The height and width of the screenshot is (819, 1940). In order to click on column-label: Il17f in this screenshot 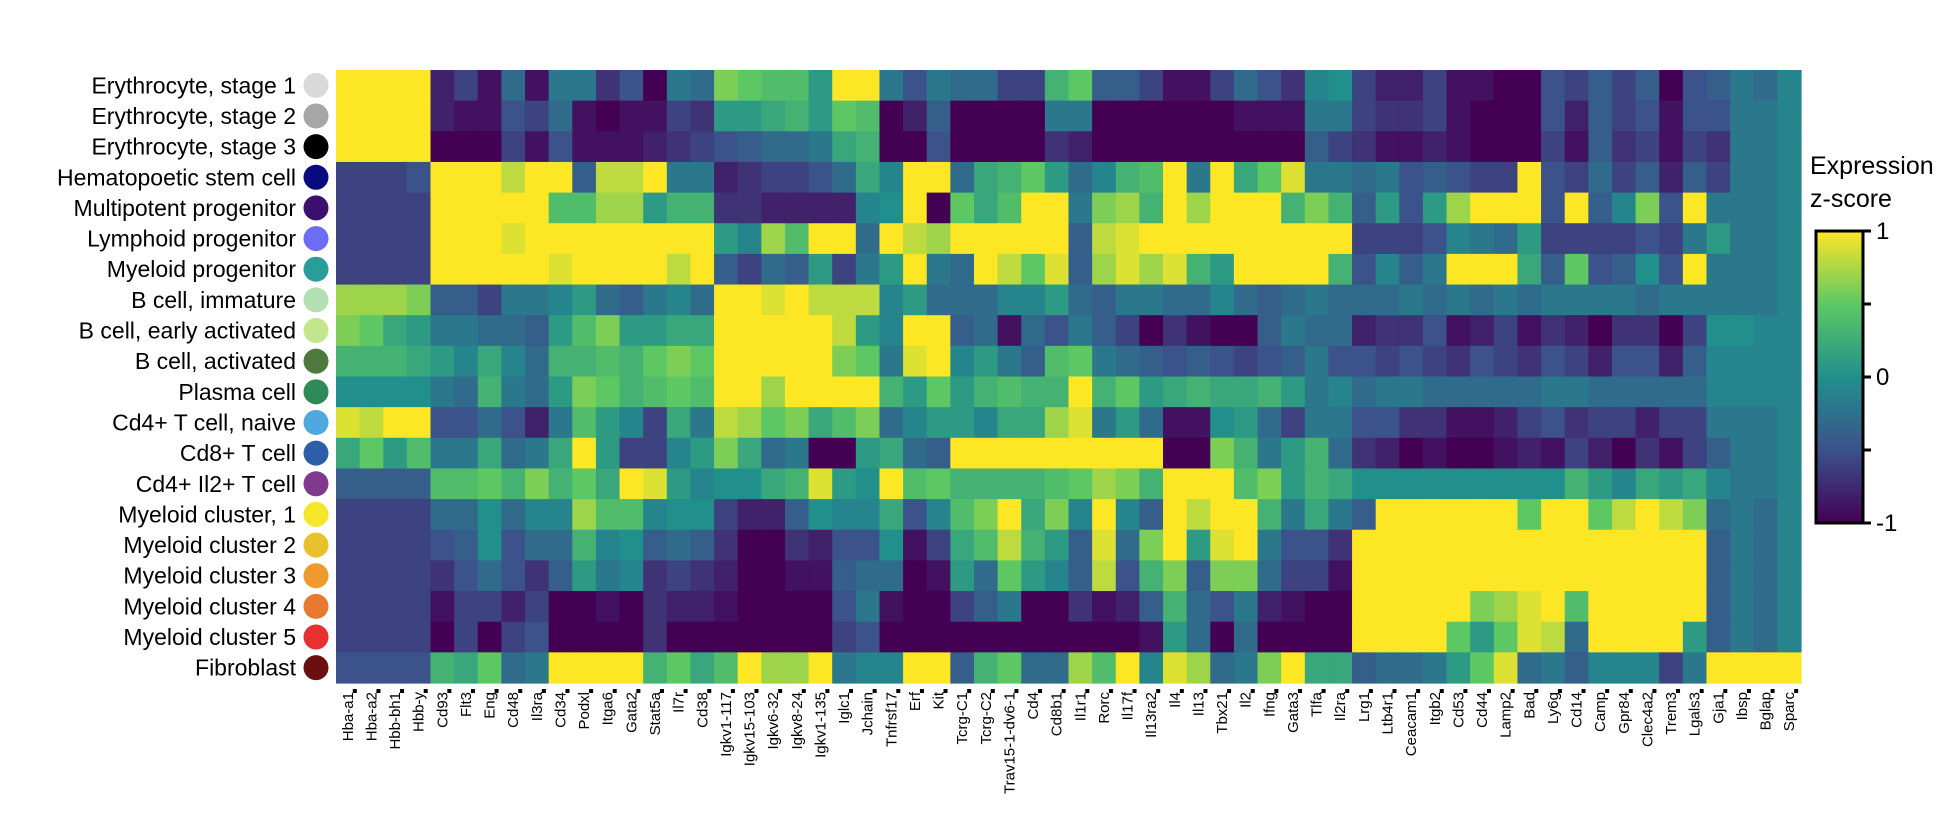, I will do `click(1128, 705)`.